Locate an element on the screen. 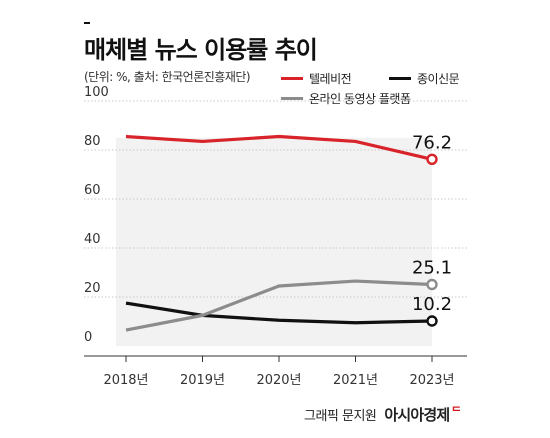 The height and width of the screenshot is (438, 550). y-tick-label: 40 is located at coordinates (92, 239).